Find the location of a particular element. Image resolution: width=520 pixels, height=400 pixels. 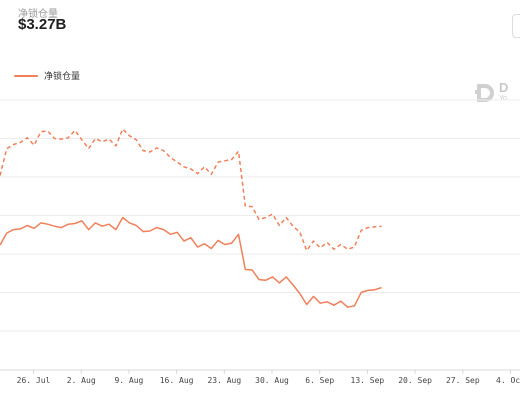

x-tick-label: 9. Aug is located at coordinates (128, 380).